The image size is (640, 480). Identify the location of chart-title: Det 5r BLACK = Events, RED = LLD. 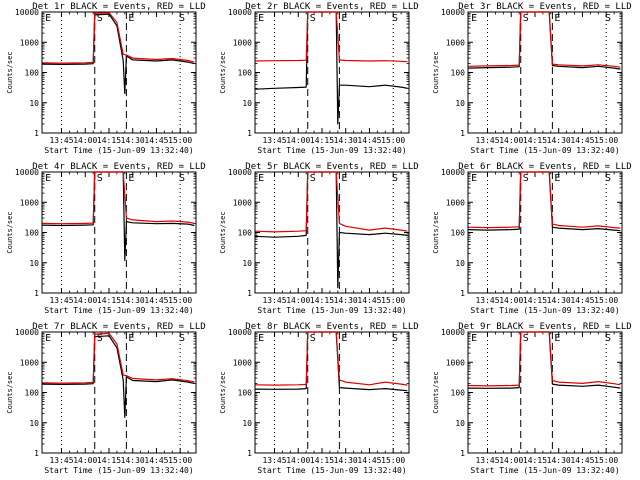
(331, 167).